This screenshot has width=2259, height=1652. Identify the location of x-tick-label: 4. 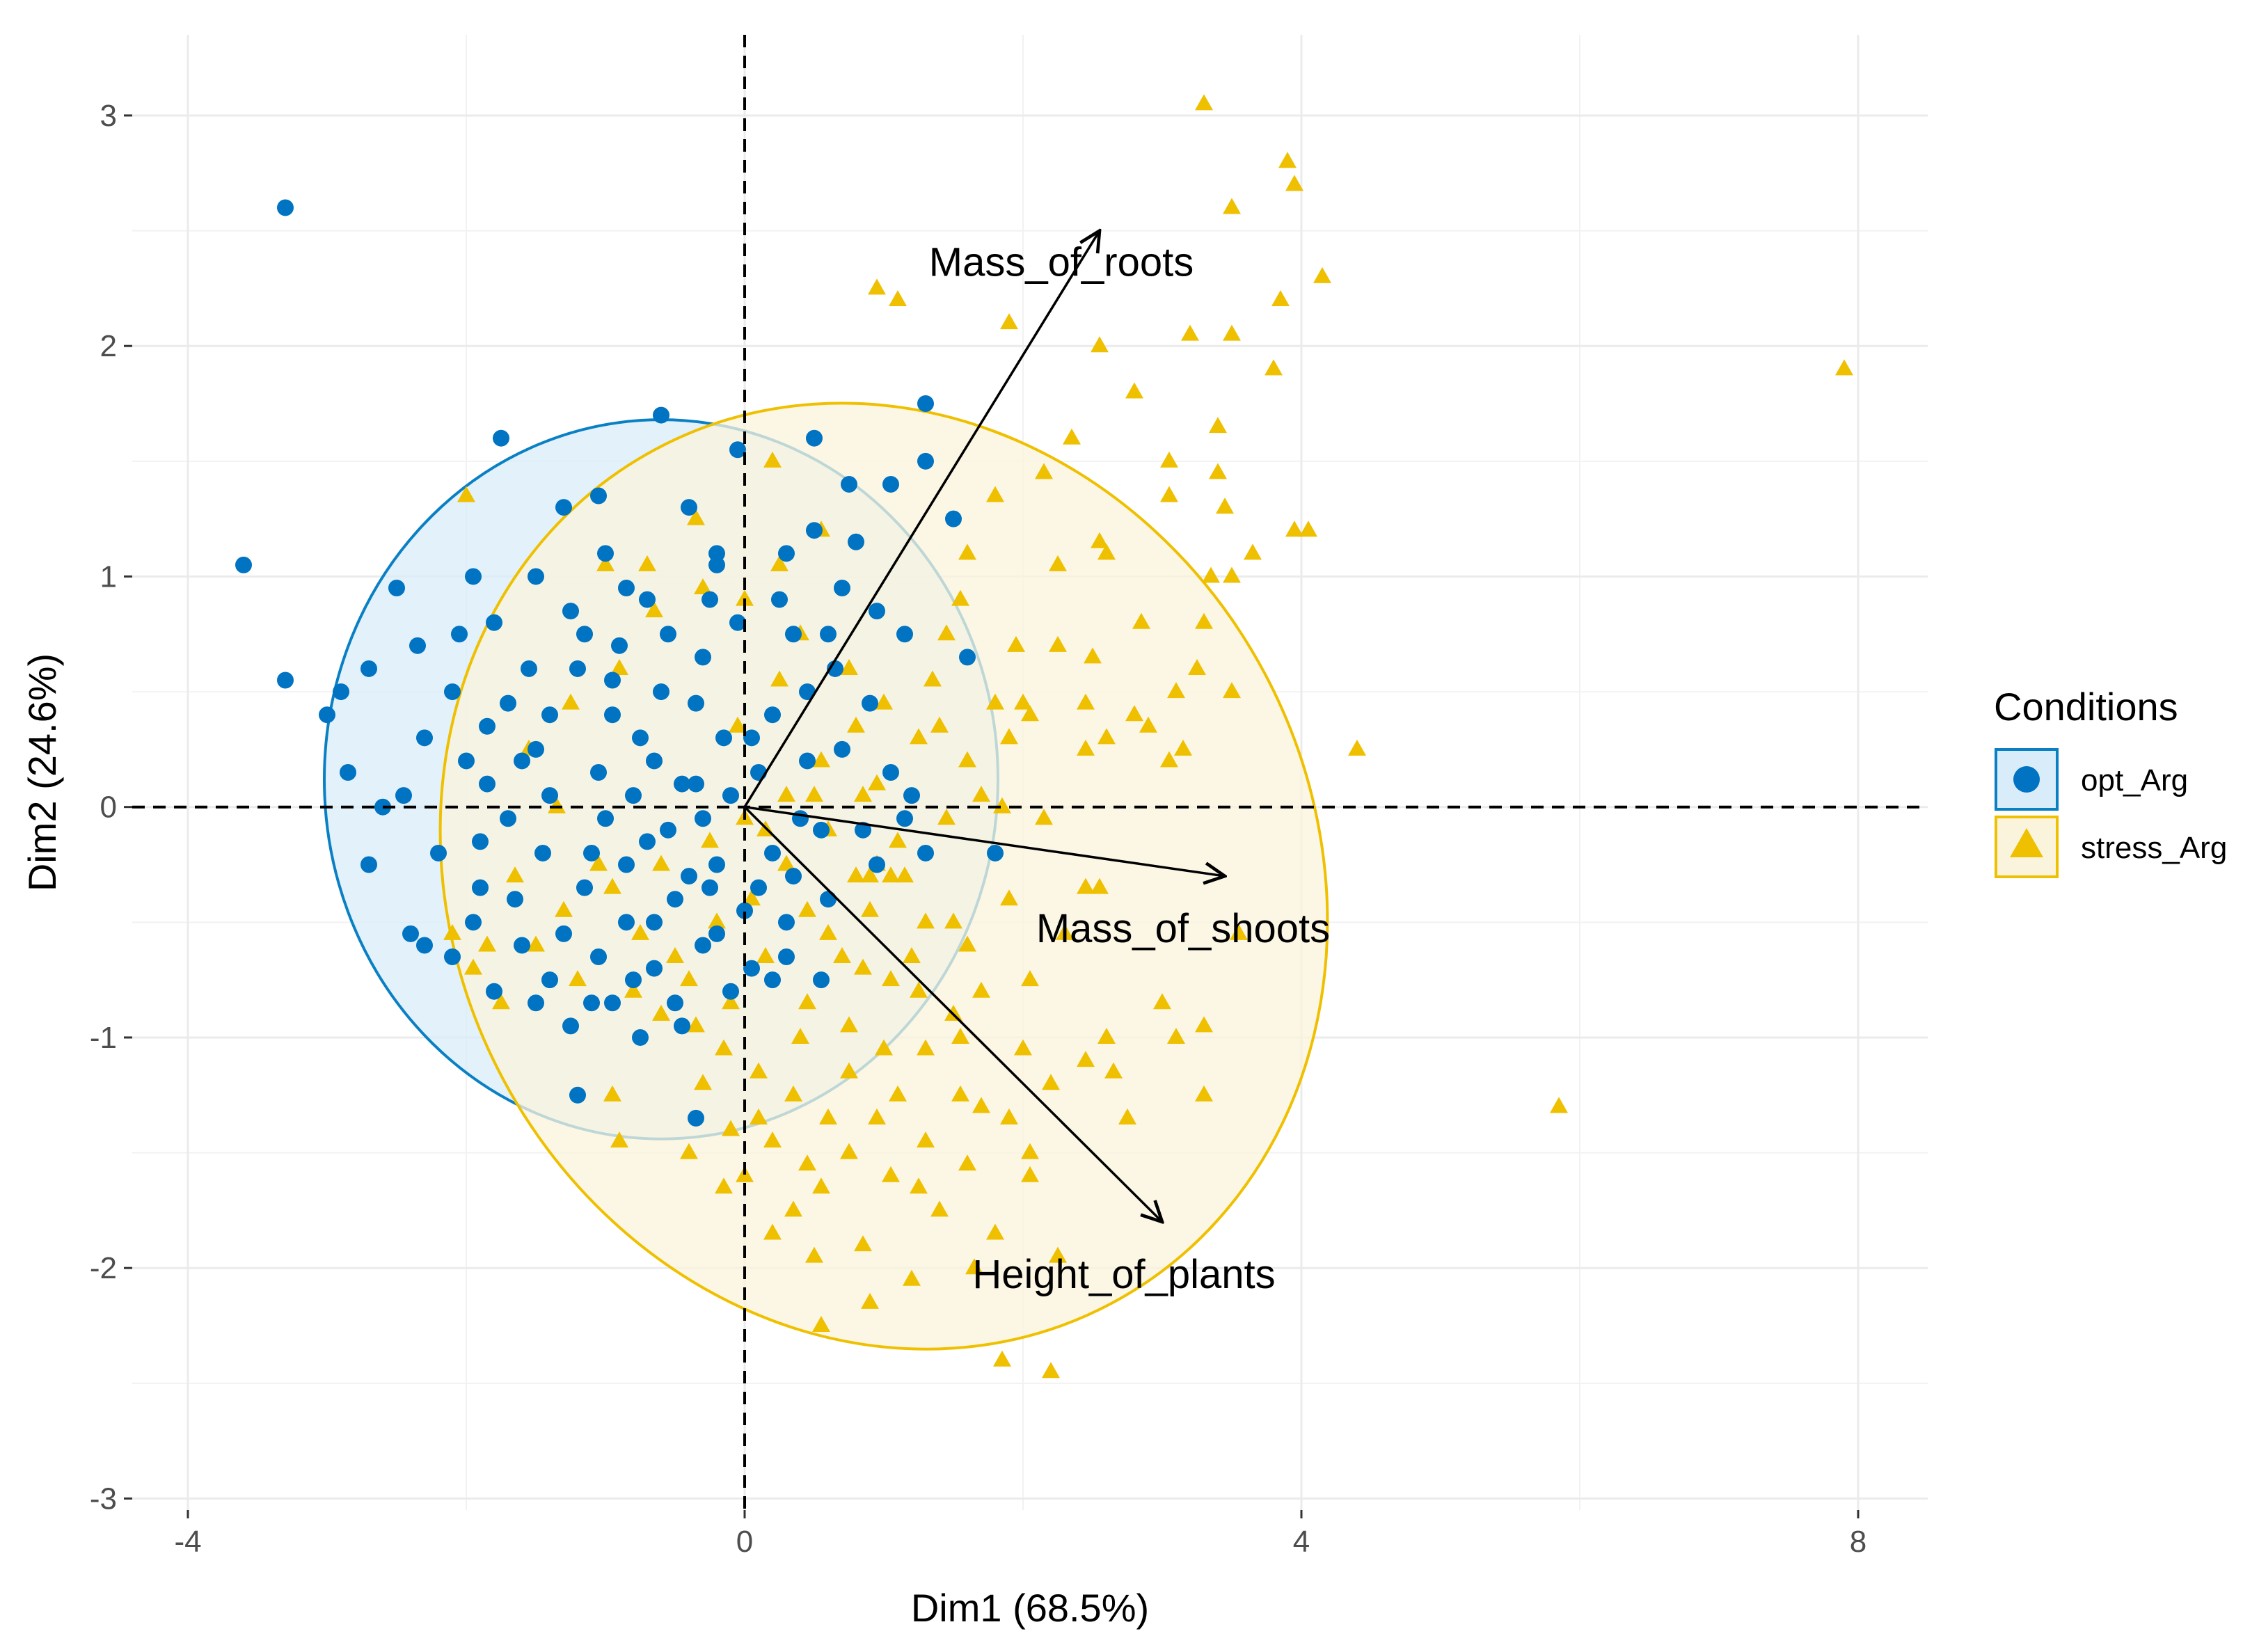
(1302, 1542).